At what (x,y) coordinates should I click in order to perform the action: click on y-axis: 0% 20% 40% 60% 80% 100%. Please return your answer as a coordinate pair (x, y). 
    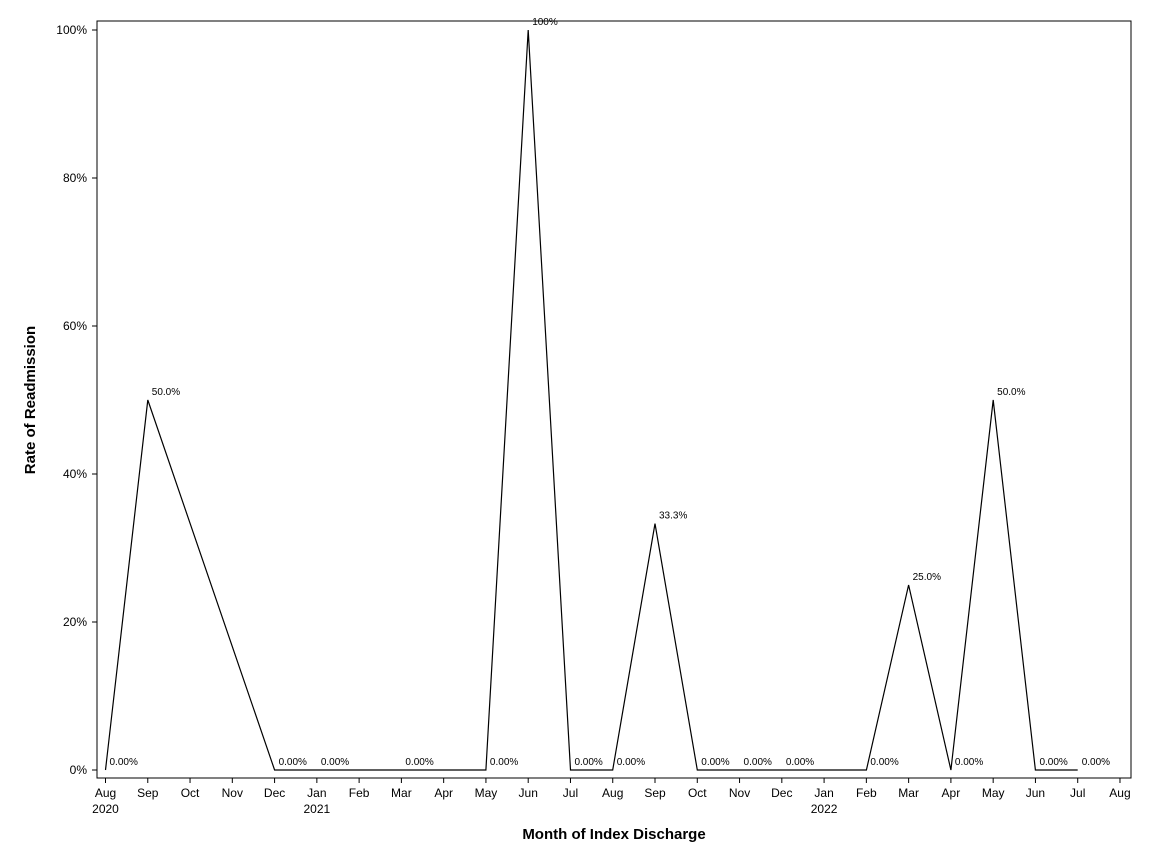
    Looking at the image, I should click on (76, 400).